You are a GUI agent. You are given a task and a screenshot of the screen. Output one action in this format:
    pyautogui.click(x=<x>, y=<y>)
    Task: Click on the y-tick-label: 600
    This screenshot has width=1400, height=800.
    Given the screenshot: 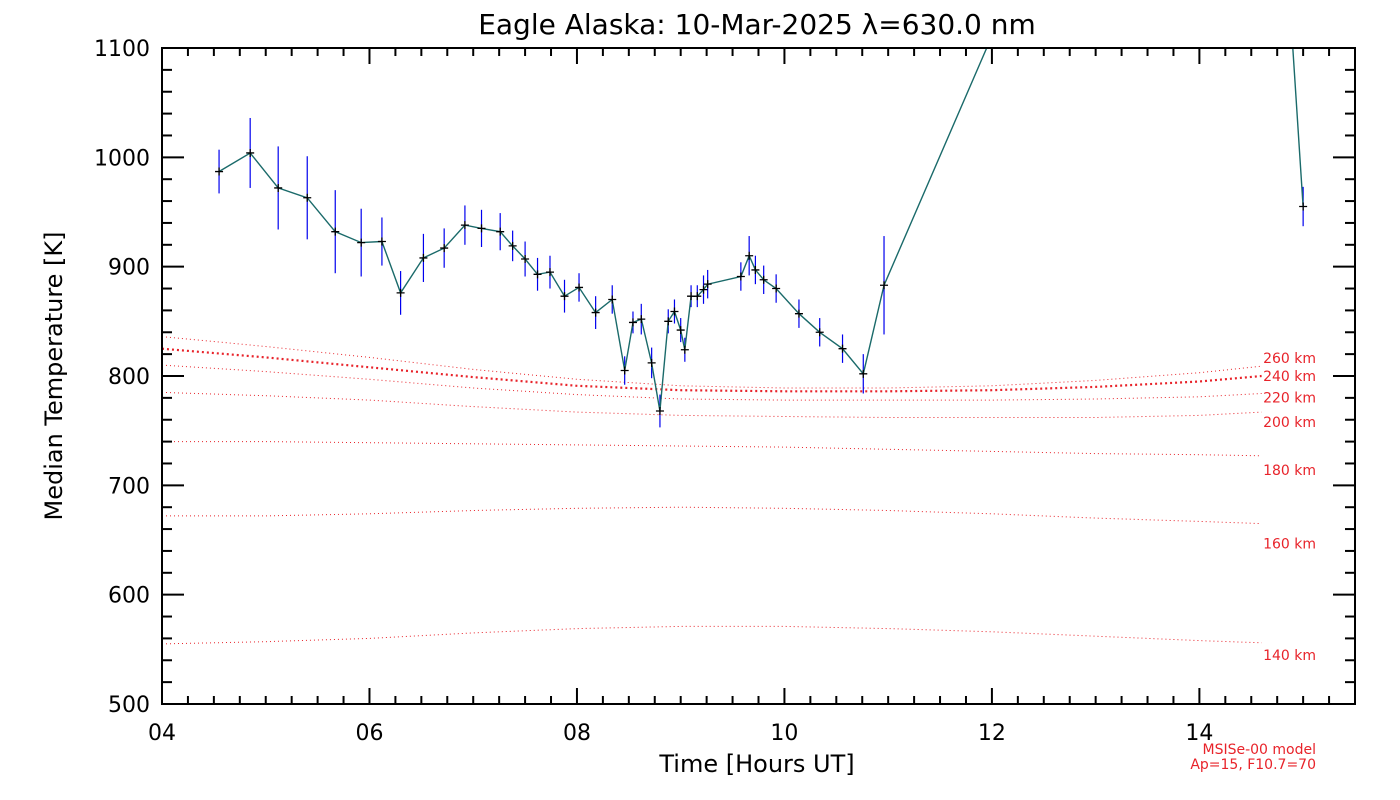 What is the action you would take?
    pyautogui.click(x=129, y=596)
    